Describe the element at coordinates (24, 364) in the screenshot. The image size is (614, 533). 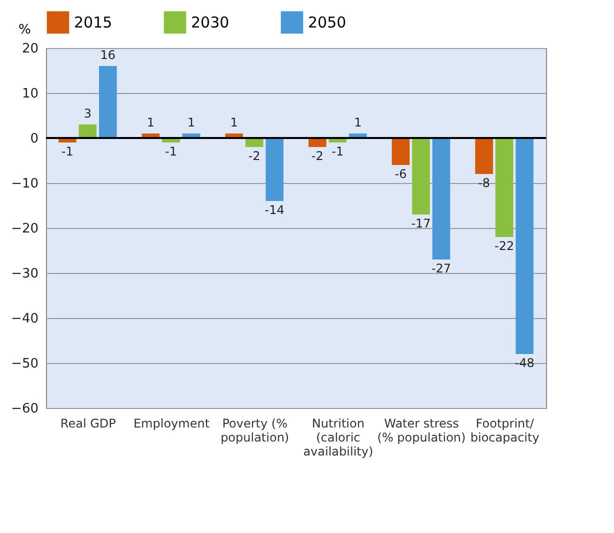
I see `y-tick-label: −50` at that location.